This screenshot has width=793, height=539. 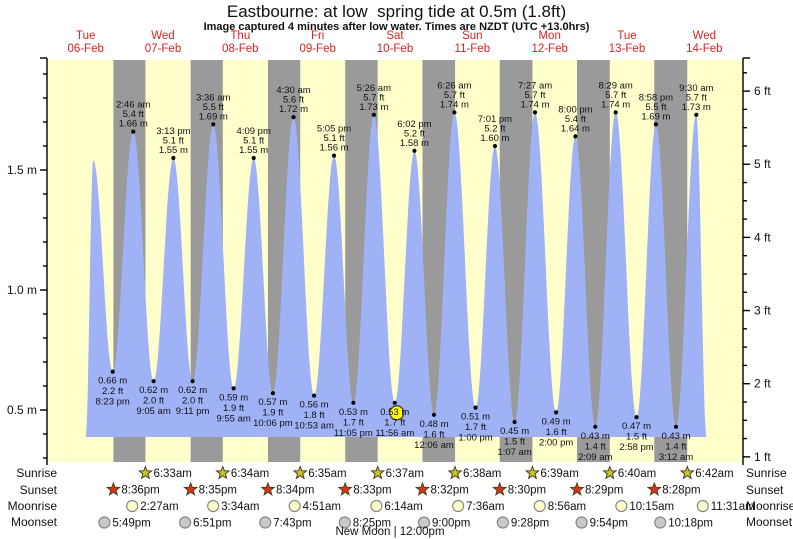 I want to click on tide-height-ft: 2.2 ft, so click(x=112, y=391).